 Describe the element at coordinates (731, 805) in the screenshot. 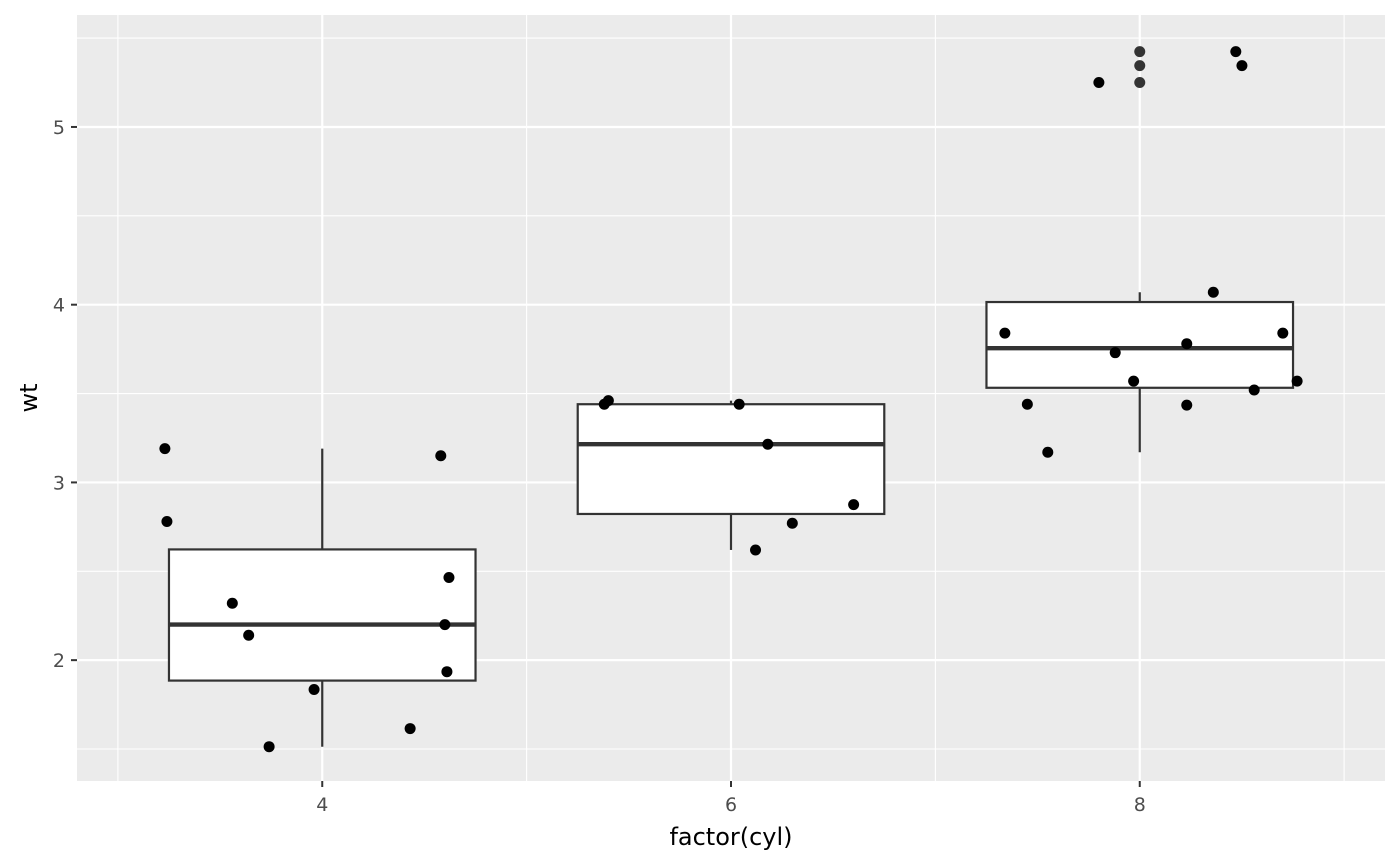

I see `x-tick-label: 6` at that location.